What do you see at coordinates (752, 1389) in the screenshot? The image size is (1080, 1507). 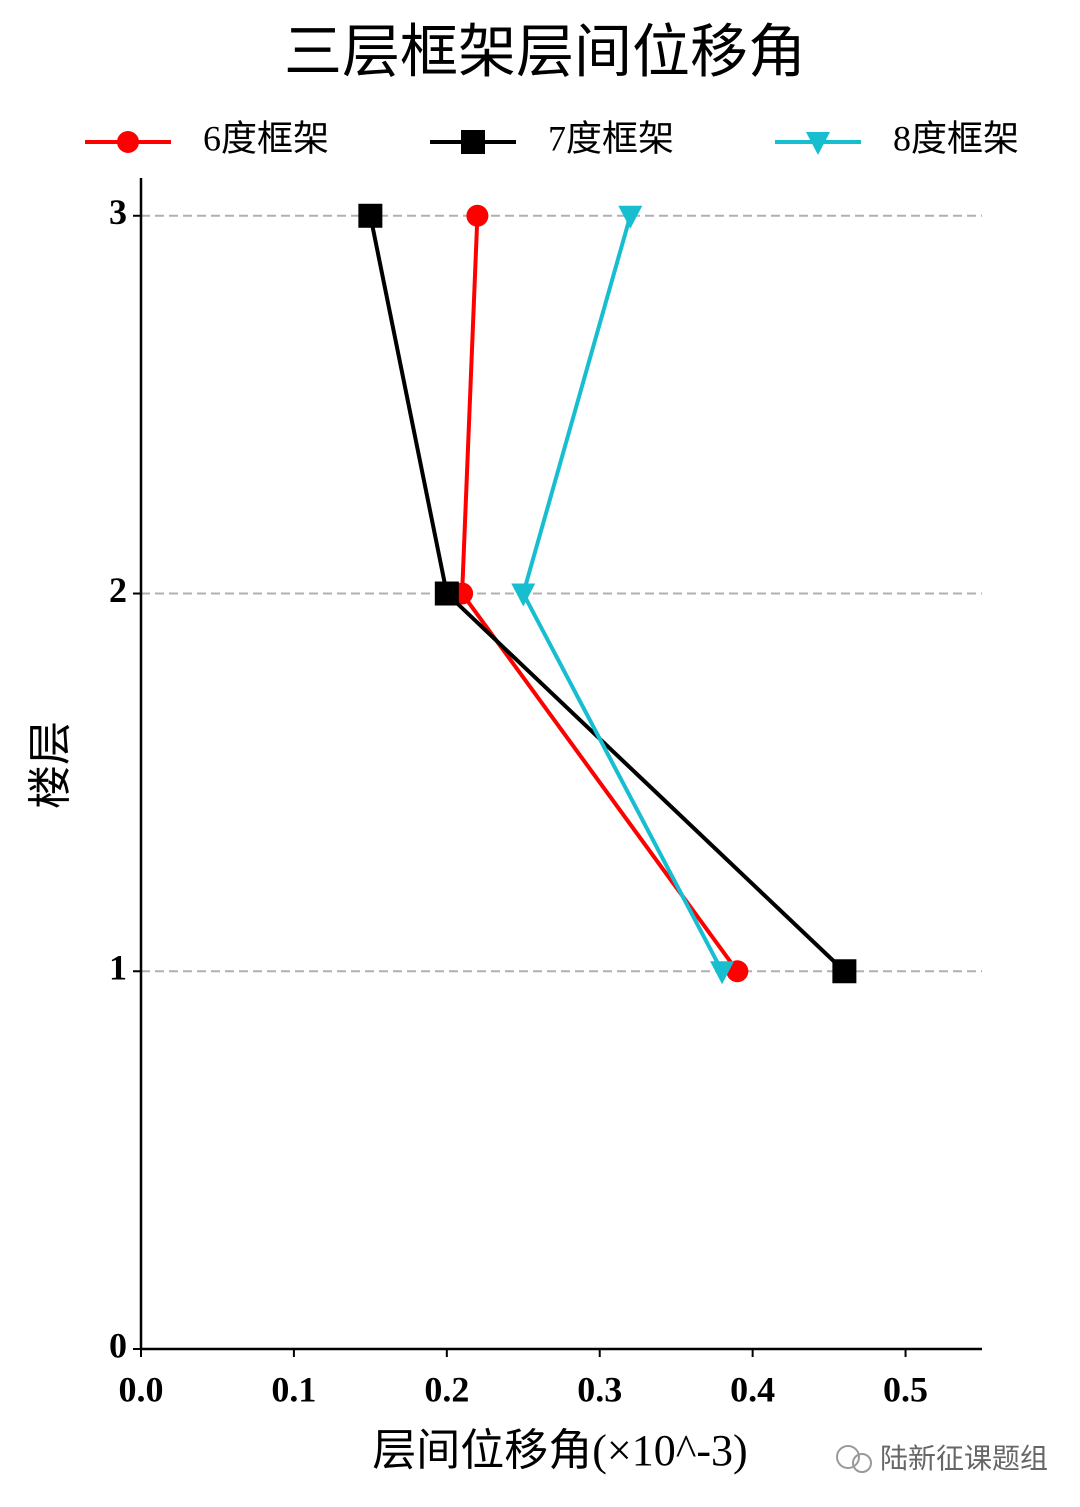 I see `x-tick-label: 0.4` at bounding box center [752, 1389].